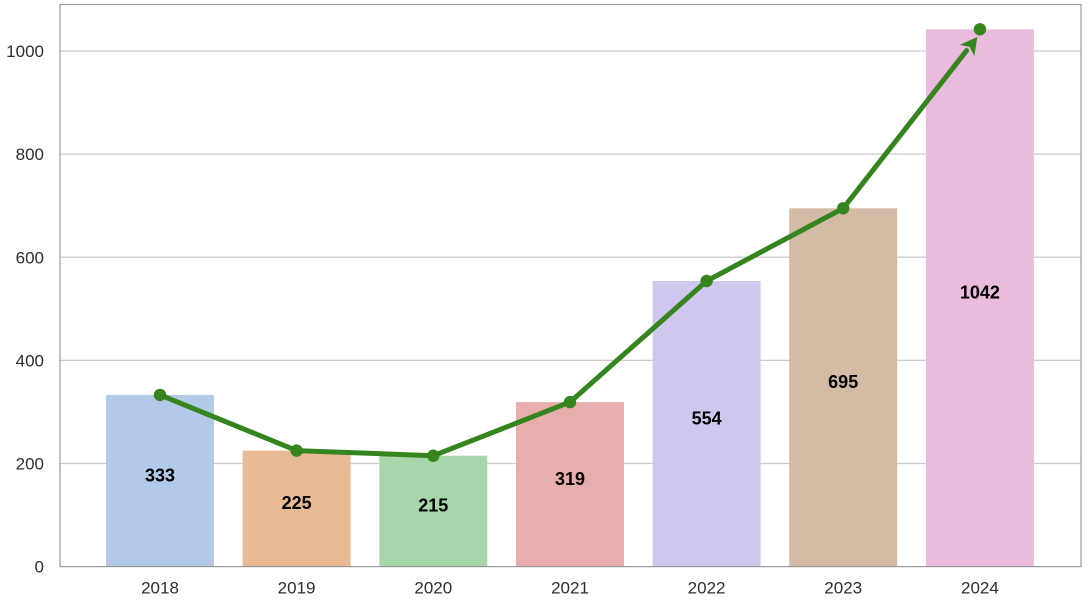  Describe the element at coordinates (160, 588) in the screenshot. I see `svg-text: 2018` at that location.